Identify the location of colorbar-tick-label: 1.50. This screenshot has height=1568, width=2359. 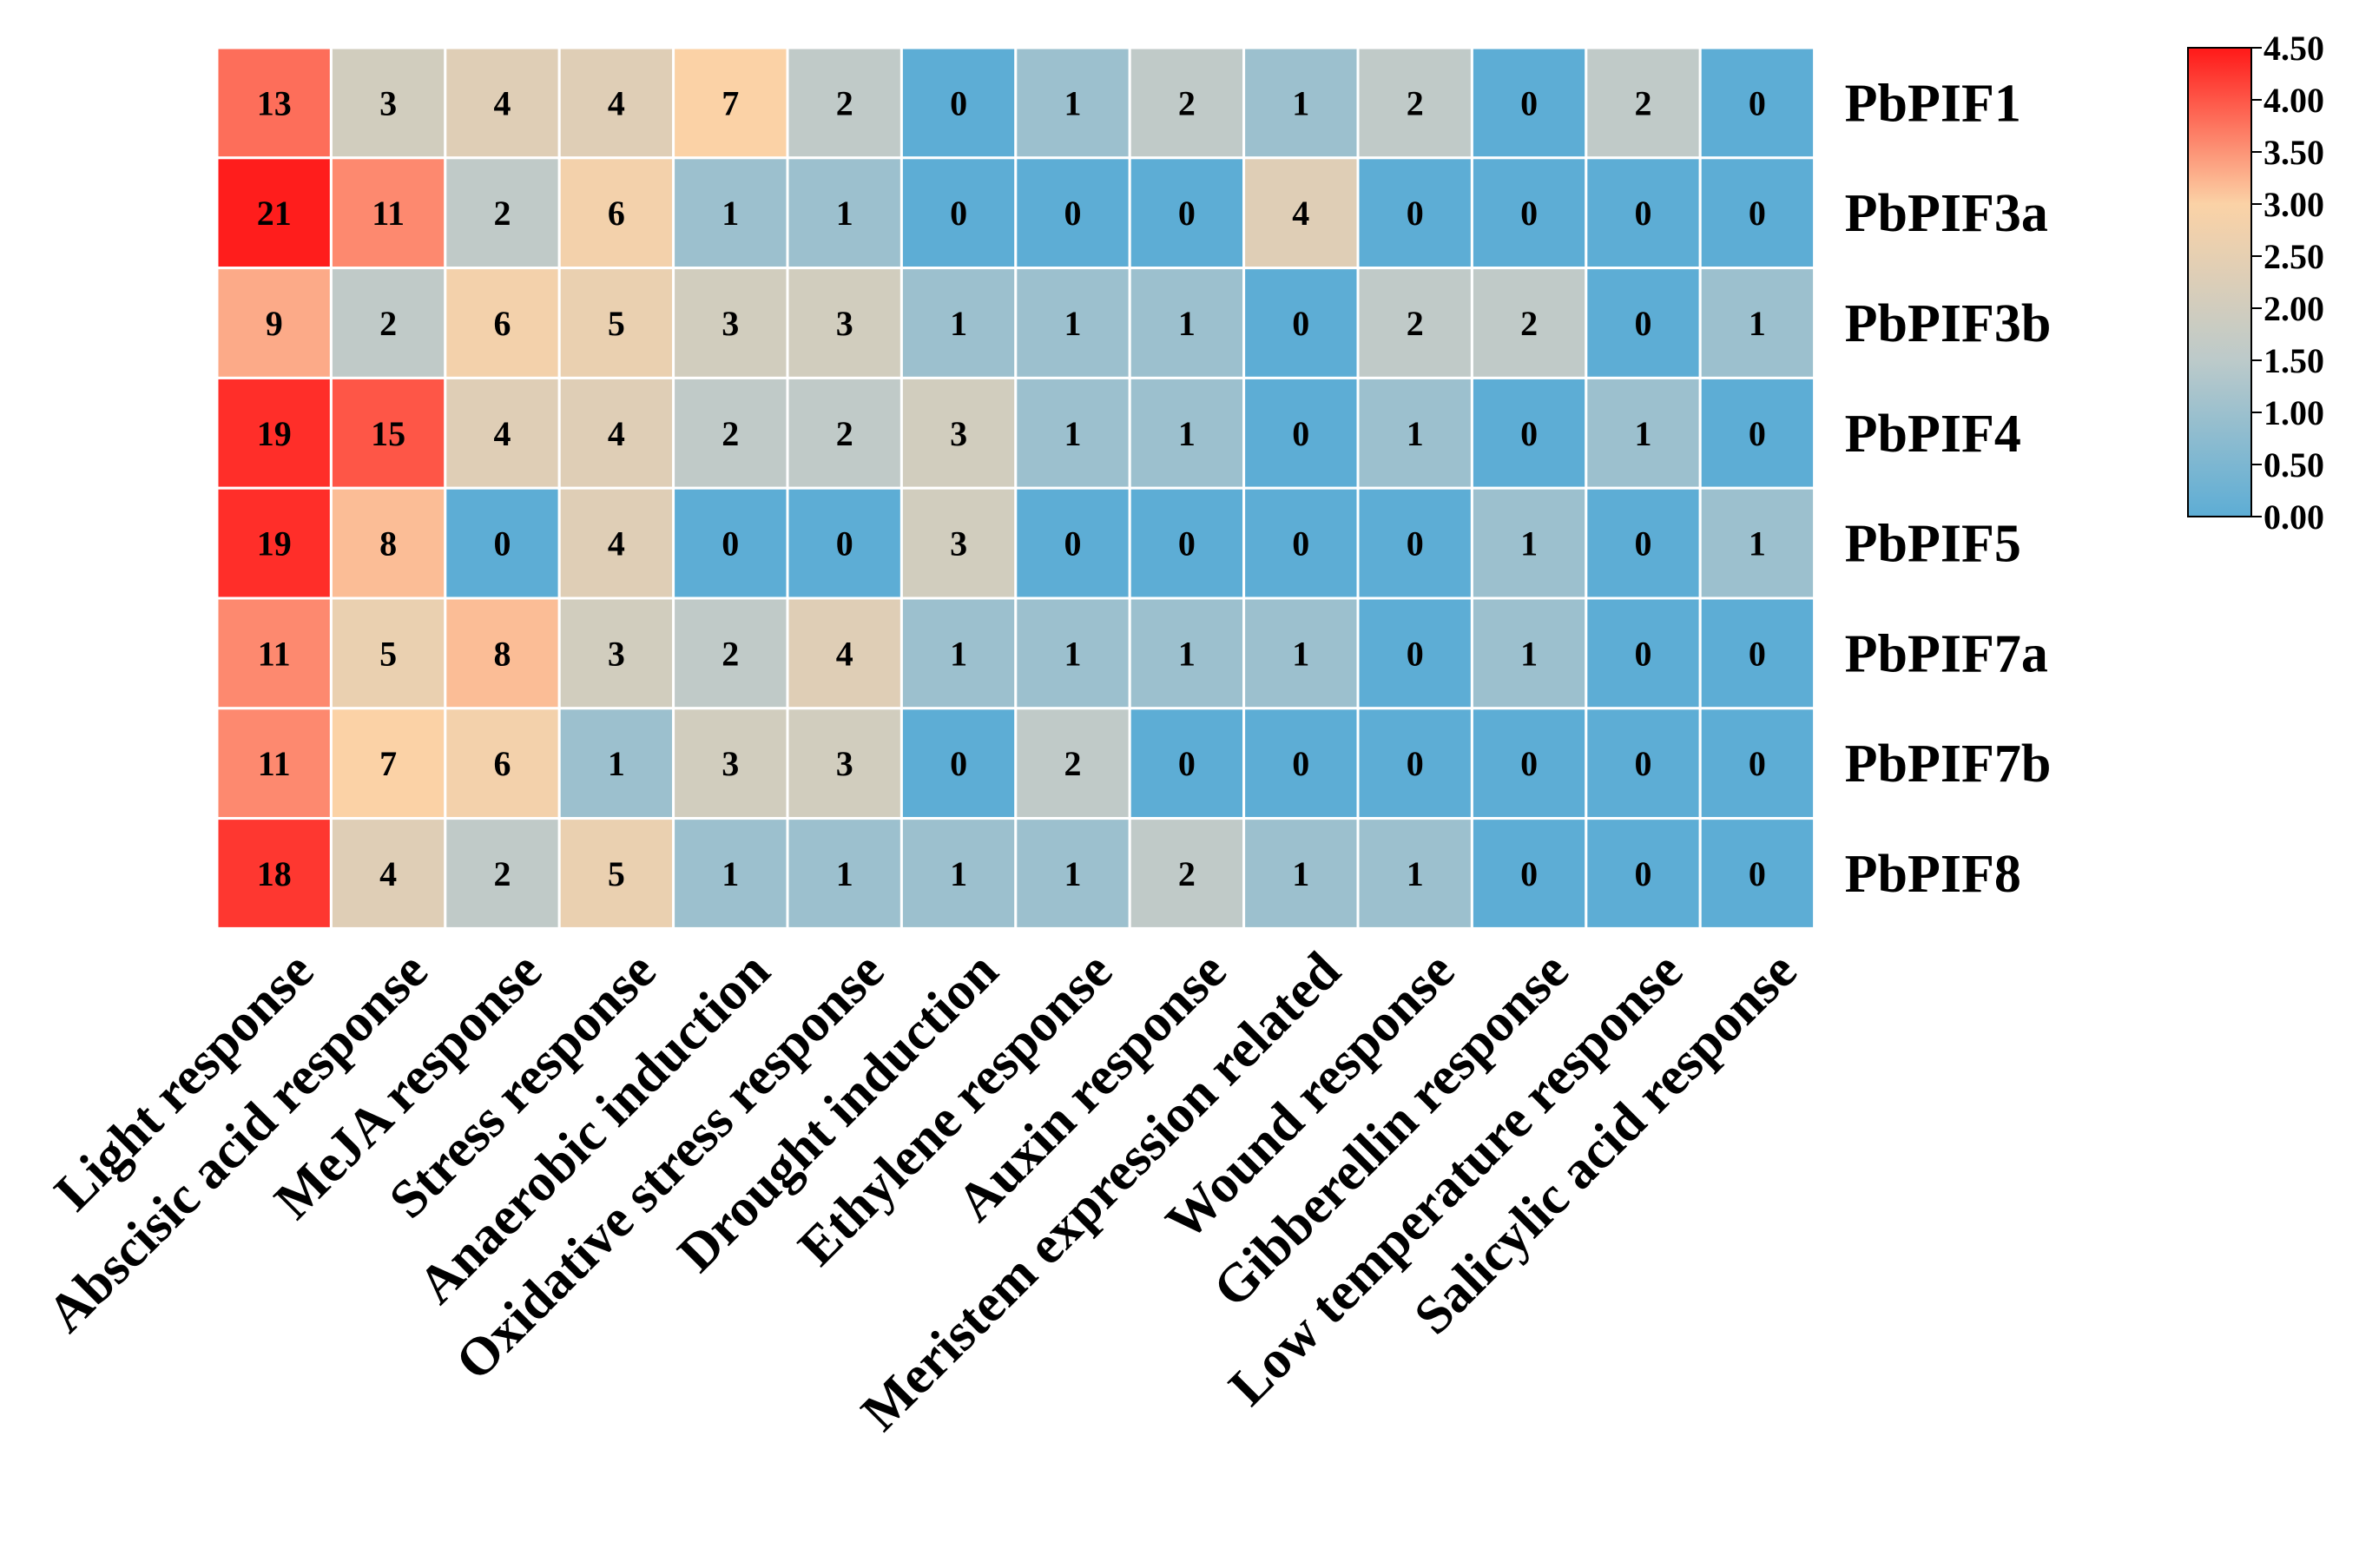
(2293, 360).